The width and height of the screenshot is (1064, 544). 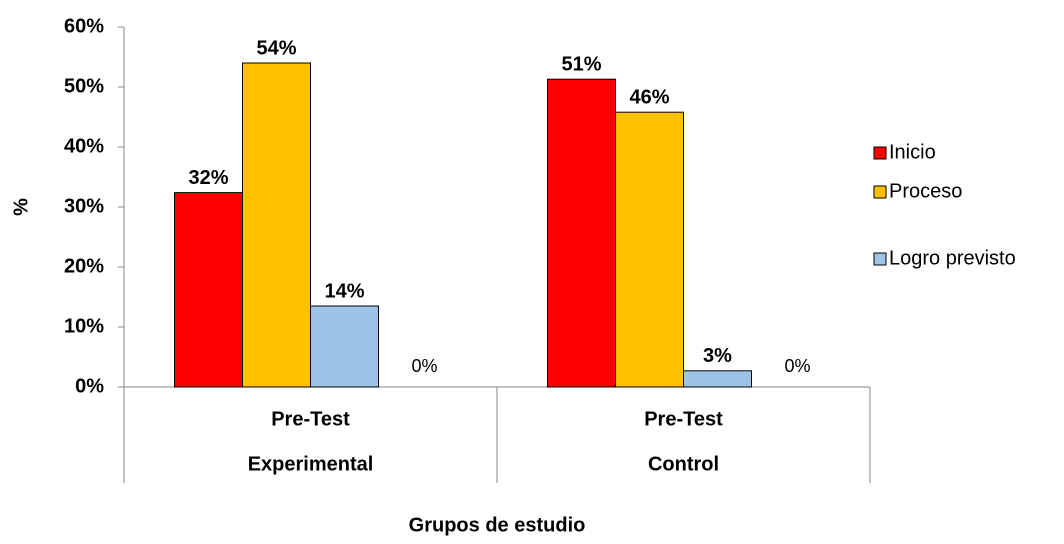 I want to click on data-label: 54%, so click(x=276, y=48).